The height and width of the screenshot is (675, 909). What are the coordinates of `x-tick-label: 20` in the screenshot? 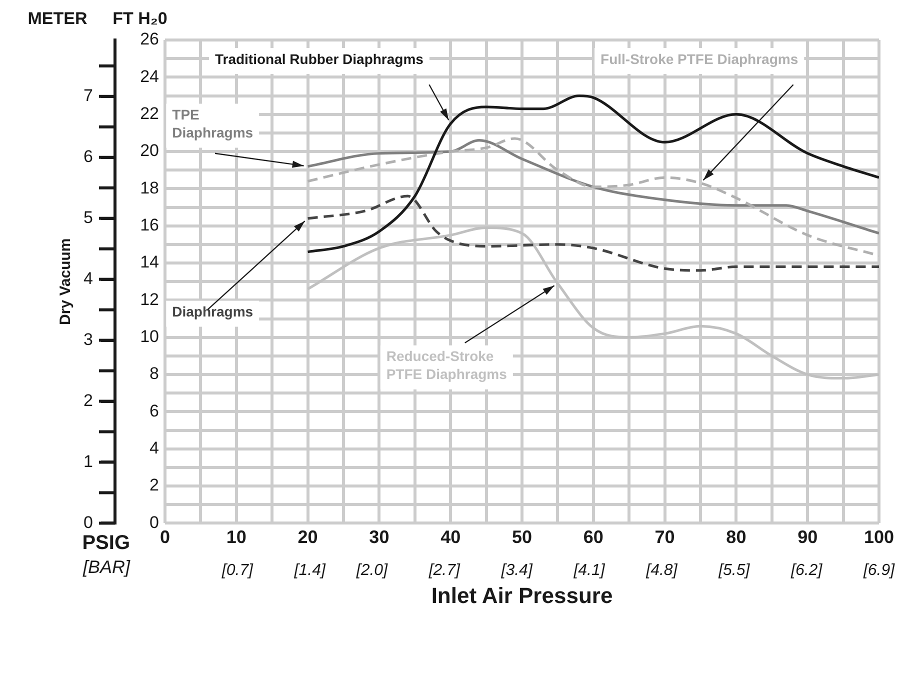 It's located at (308, 536).